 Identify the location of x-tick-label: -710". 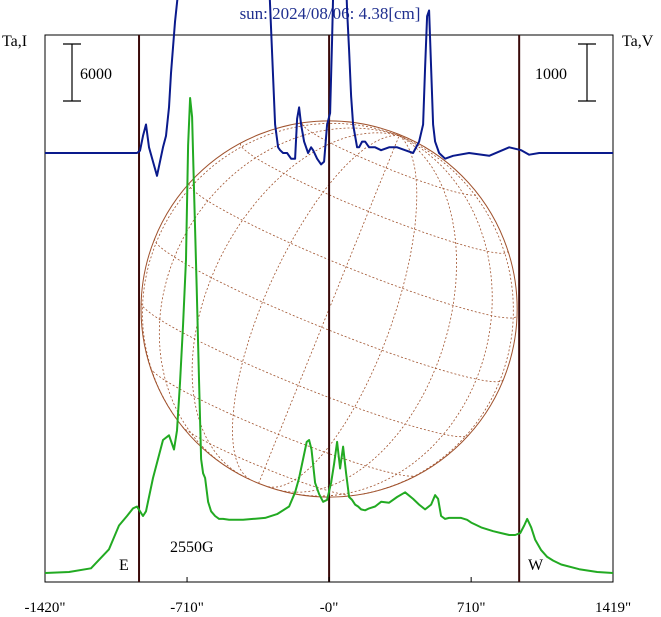
(187, 608).